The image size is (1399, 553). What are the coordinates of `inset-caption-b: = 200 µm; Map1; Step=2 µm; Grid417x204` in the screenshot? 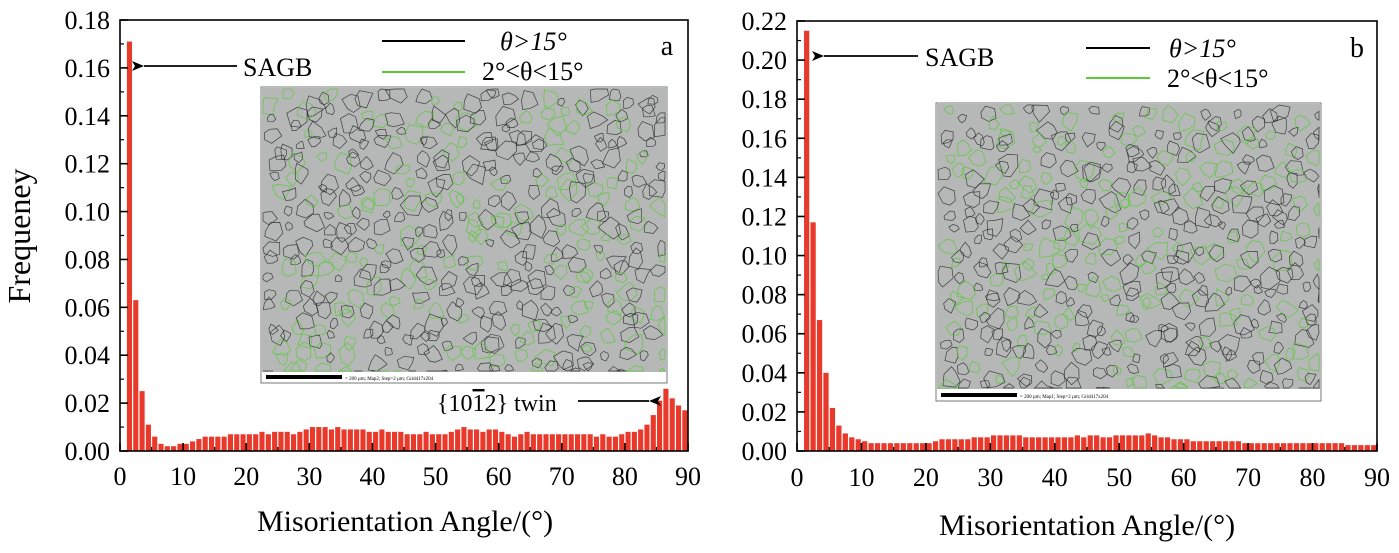 It's located at (1064, 397).